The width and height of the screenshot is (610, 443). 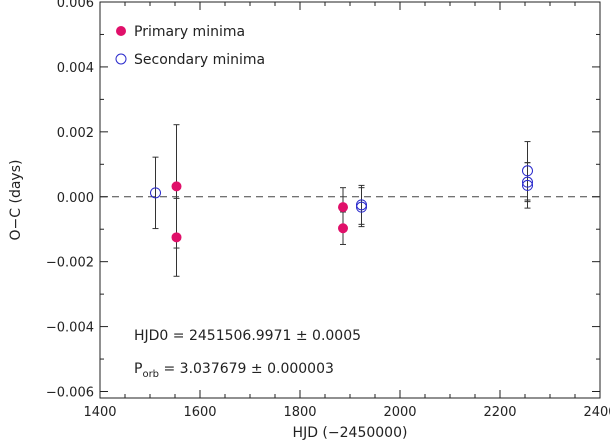 What do you see at coordinates (499, 412) in the screenshot?
I see `x-tick-label: 2200` at bounding box center [499, 412].